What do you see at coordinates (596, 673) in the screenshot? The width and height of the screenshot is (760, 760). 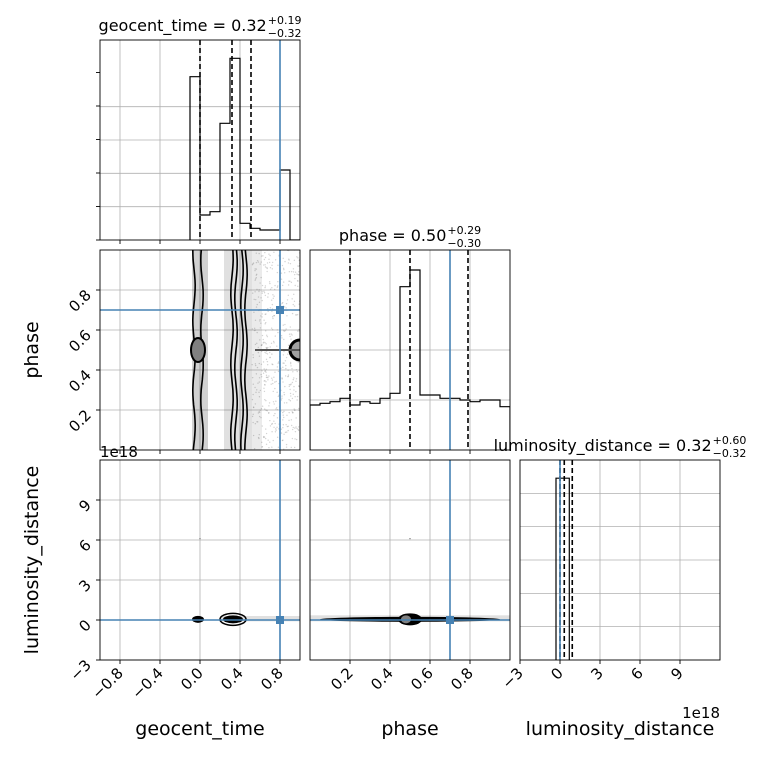 I see `x-tick-label: 3` at bounding box center [596, 673].